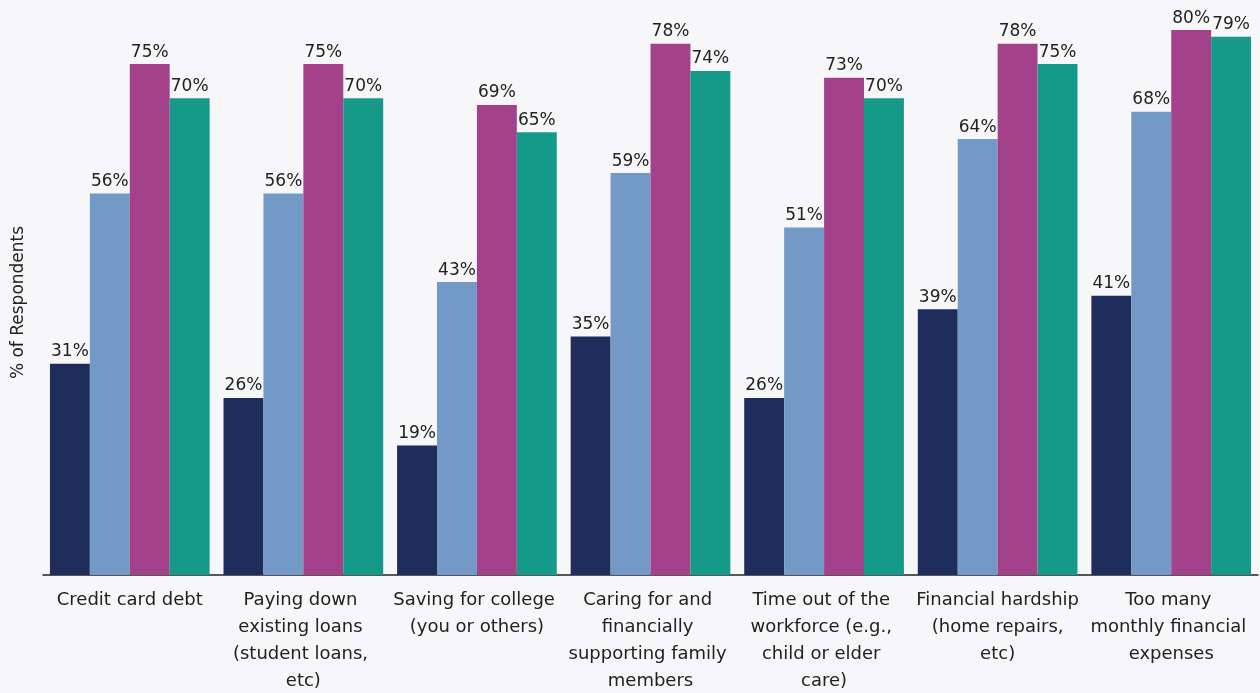  What do you see at coordinates (1151, 98) in the screenshot?
I see `data-label: 68%` at bounding box center [1151, 98].